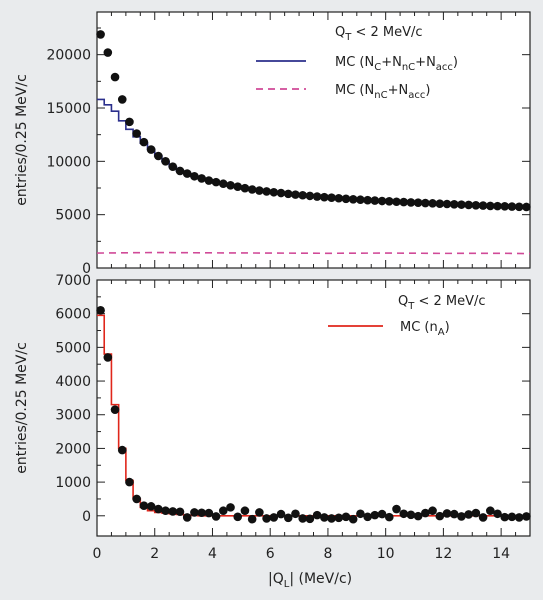 This screenshot has width=543, height=600. Describe the element at coordinates (386, 554) in the screenshot. I see `x-tick-label: 10` at that location.